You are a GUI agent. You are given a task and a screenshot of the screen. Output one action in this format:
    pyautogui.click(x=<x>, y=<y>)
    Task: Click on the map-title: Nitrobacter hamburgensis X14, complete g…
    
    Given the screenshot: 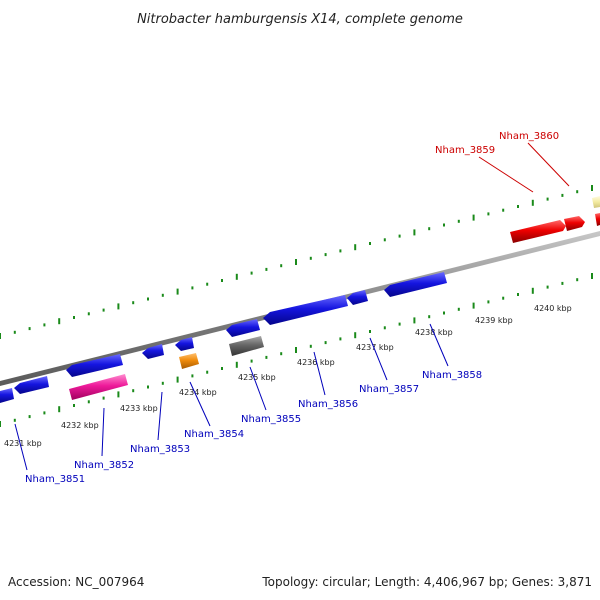 What is the action you would take?
    pyautogui.click(x=300, y=19)
    